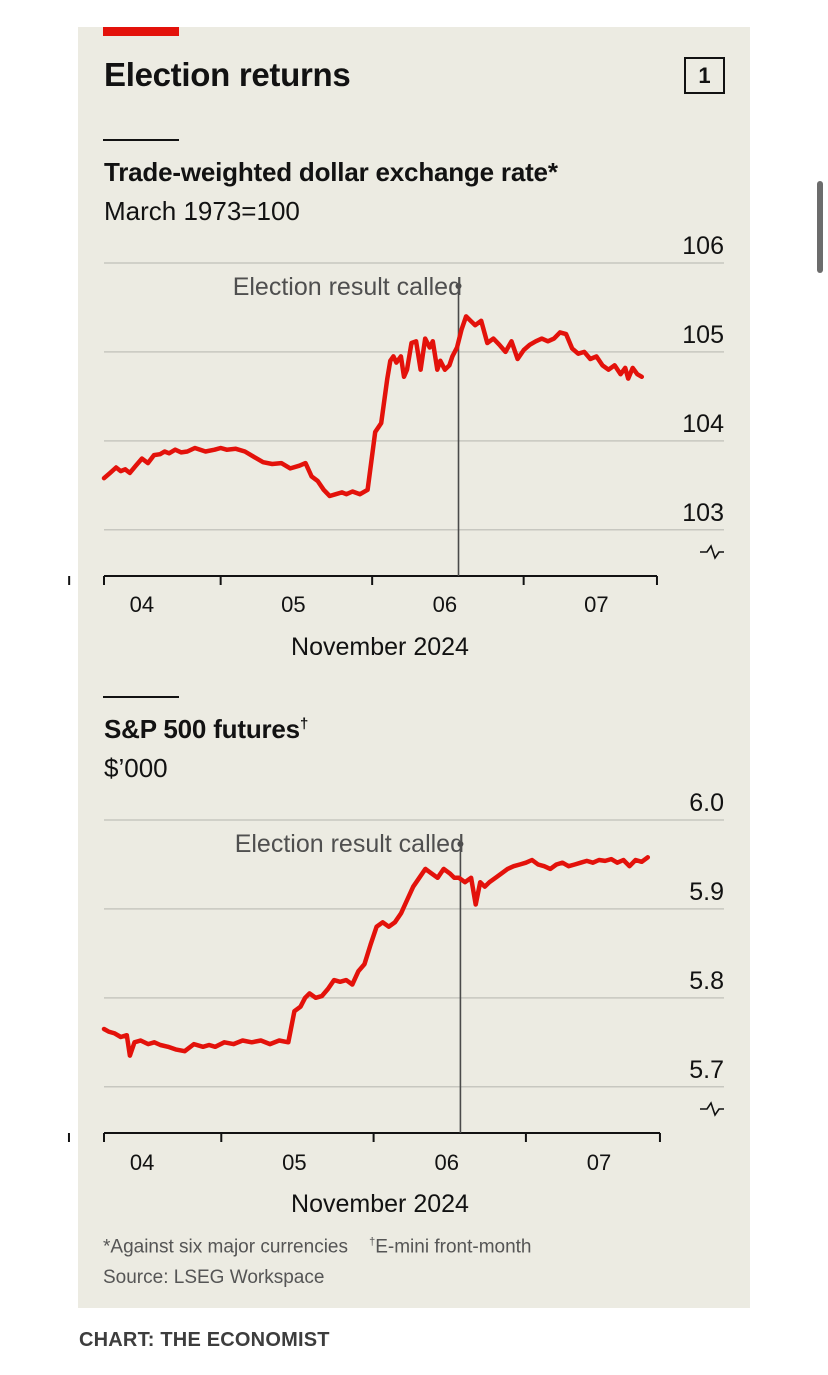 The image size is (828, 1375). Describe the element at coordinates (820, 227) in the screenshot. I see `scrollbar-thumb` at that location.